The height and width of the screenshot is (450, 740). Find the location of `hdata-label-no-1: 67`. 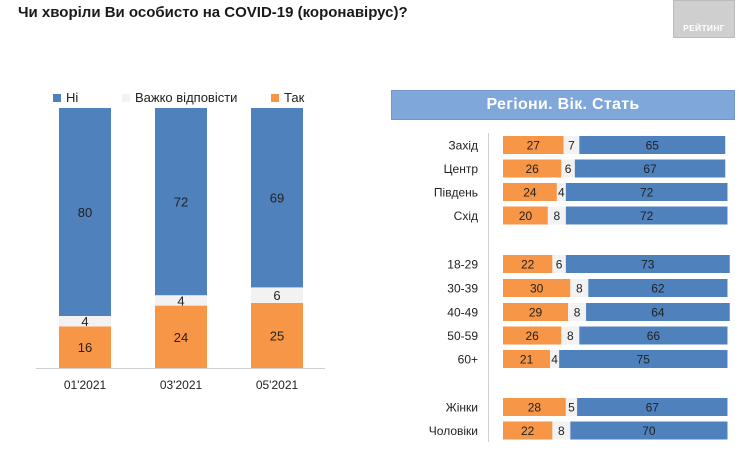

hdata-label-no-1: 67 is located at coordinates (650, 169).